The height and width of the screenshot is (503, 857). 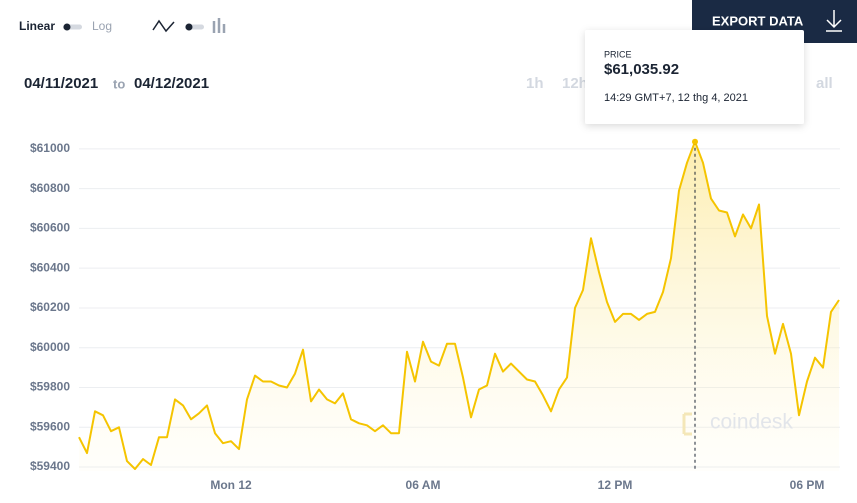 What do you see at coordinates (575, 83) in the screenshot?
I see `range-button: 12h` at bounding box center [575, 83].